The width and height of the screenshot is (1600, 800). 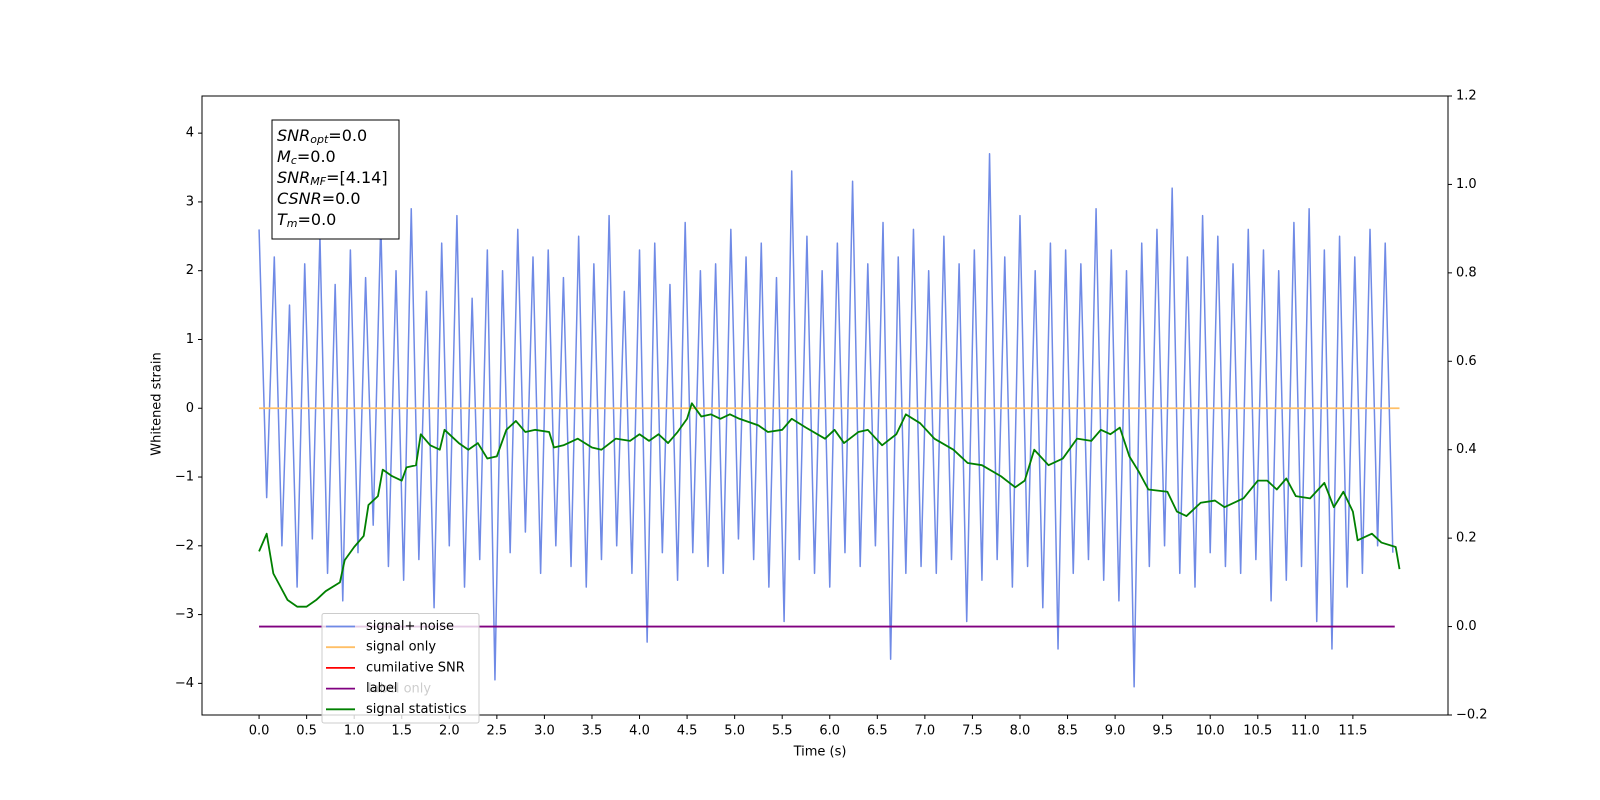 What do you see at coordinates (157, 403) in the screenshot?
I see `y-axis-label: Whitened strain` at bounding box center [157, 403].